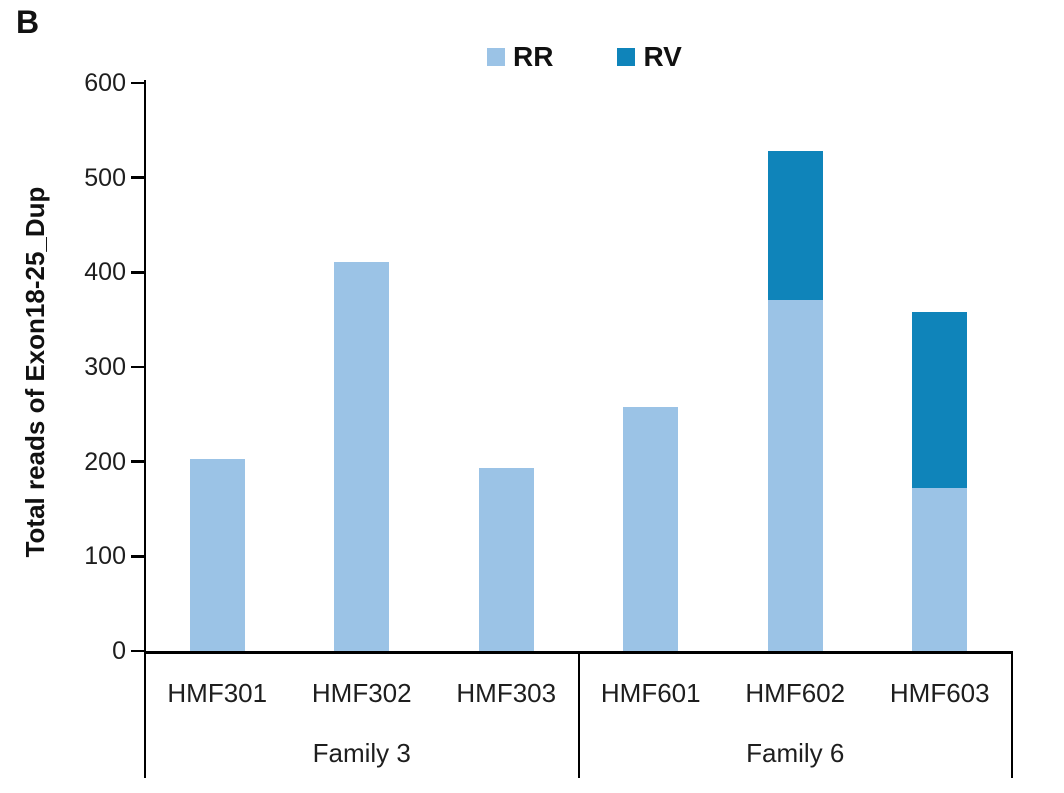 The image size is (1064, 793). Describe the element at coordinates (584, 57) in the screenshot. I see `legend: RR RV` at that location.